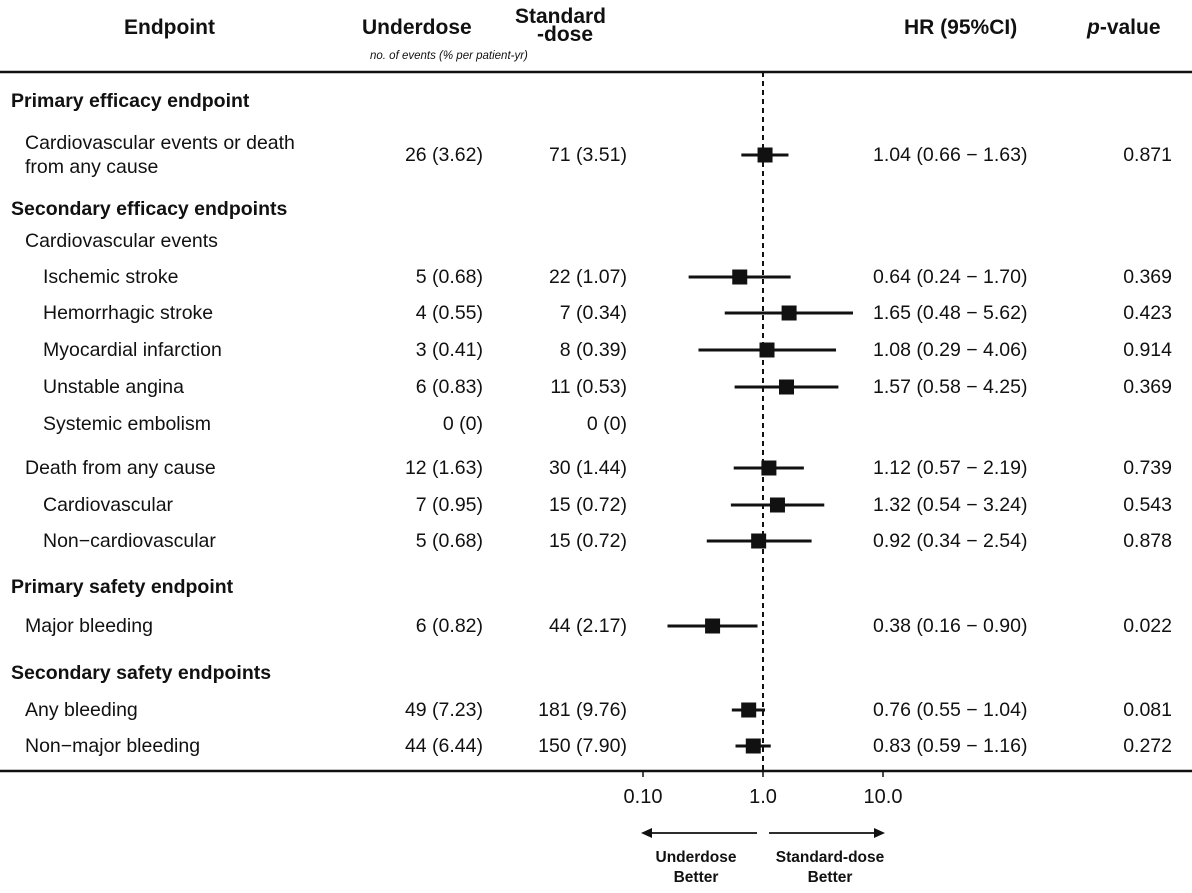  Describe the element at coordinates (582, 710) in the screenshot. I see `standard-dose-events: 181 (9.76)` at that location.